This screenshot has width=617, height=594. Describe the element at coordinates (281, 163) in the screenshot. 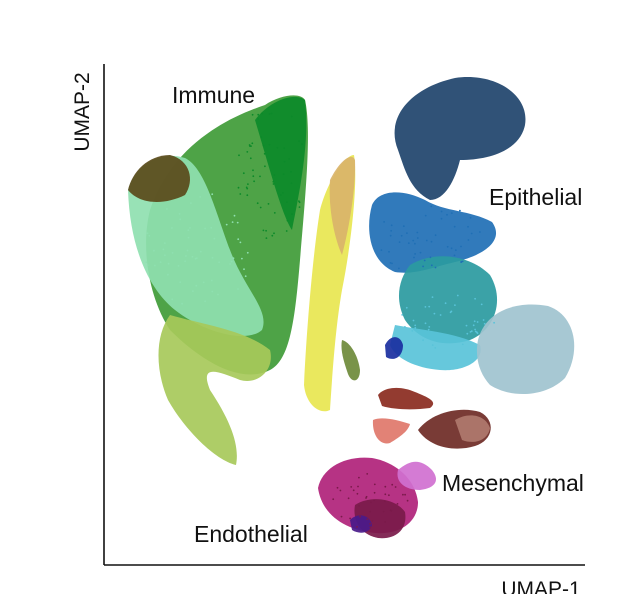

I see `immune-cluster-darkgreen` at that location.